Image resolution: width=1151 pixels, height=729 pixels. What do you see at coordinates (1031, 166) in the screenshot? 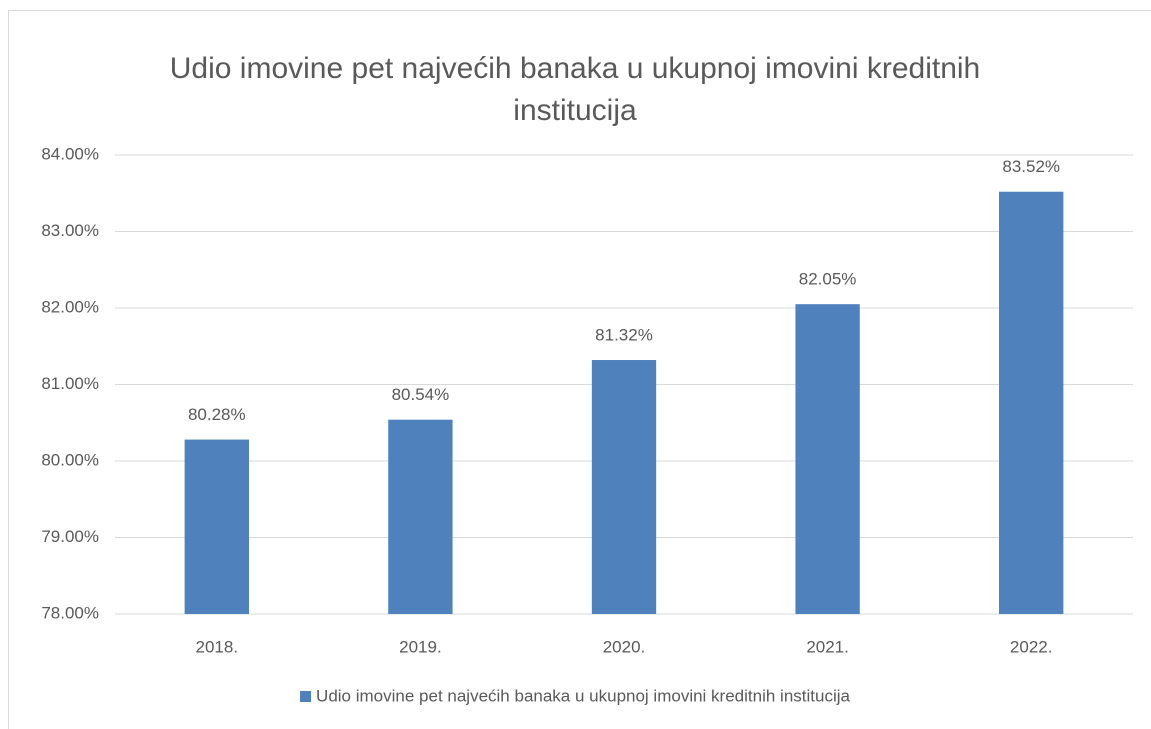
I see `data-label: 83.52%` at bounding box center [1031, 166].